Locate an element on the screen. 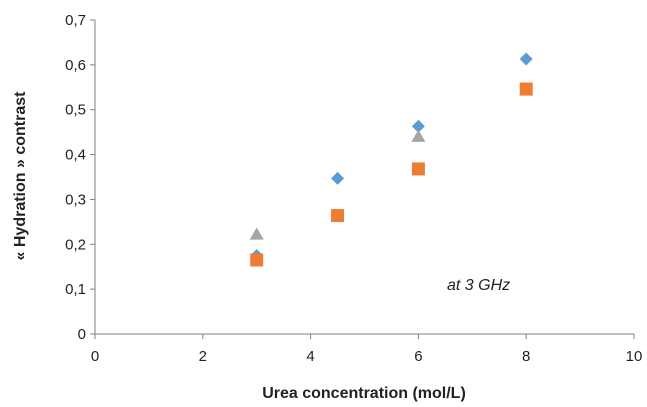  x-axis-ticks: 0 2 4 6 8 10 is located at coordinates (367, 349).